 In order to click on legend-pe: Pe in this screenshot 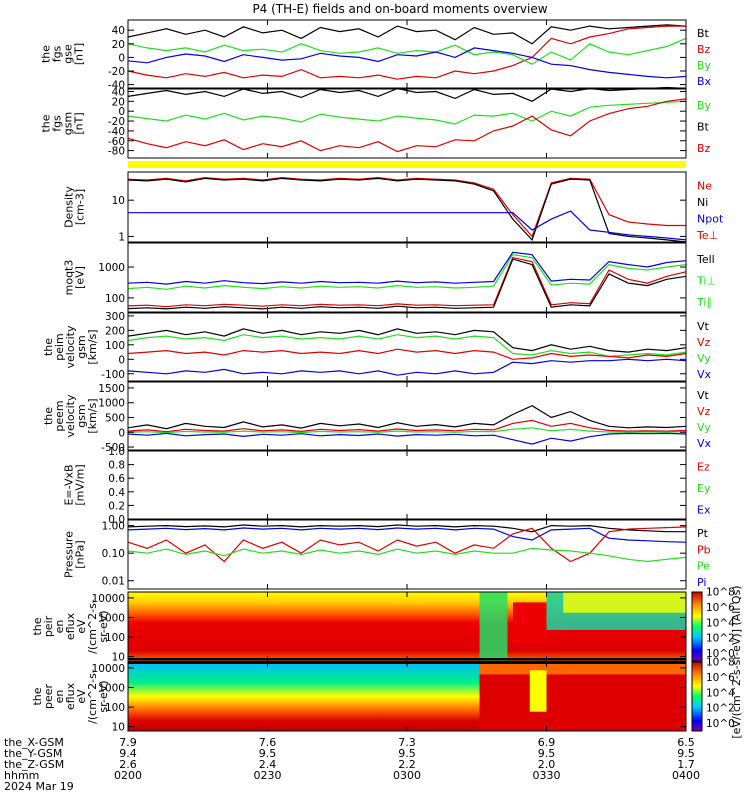, I will do `click(703, 566)`.